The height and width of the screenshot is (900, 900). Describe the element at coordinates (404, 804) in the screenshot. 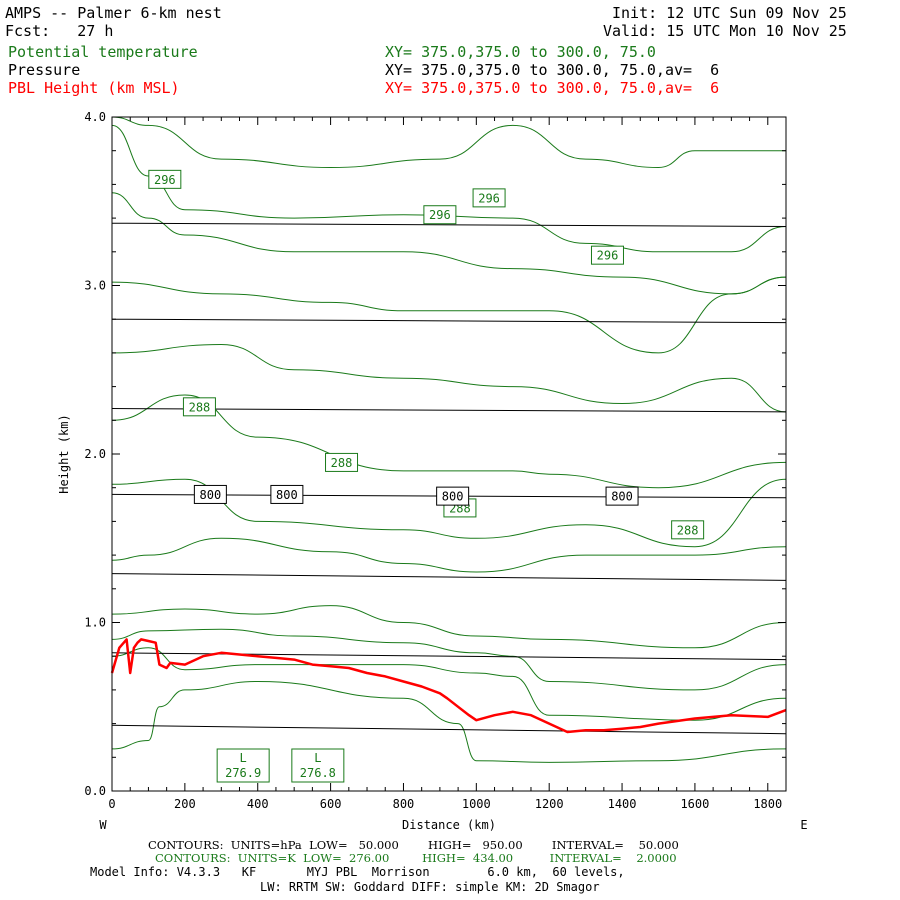

I see `x-tick-label-4: 800` at that location.